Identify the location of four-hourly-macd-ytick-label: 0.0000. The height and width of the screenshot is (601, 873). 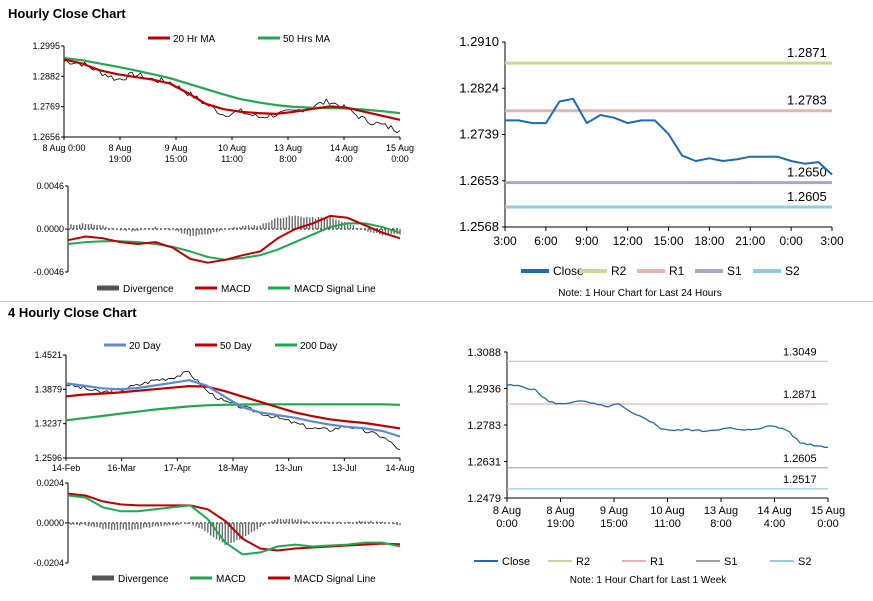
(50, 523).